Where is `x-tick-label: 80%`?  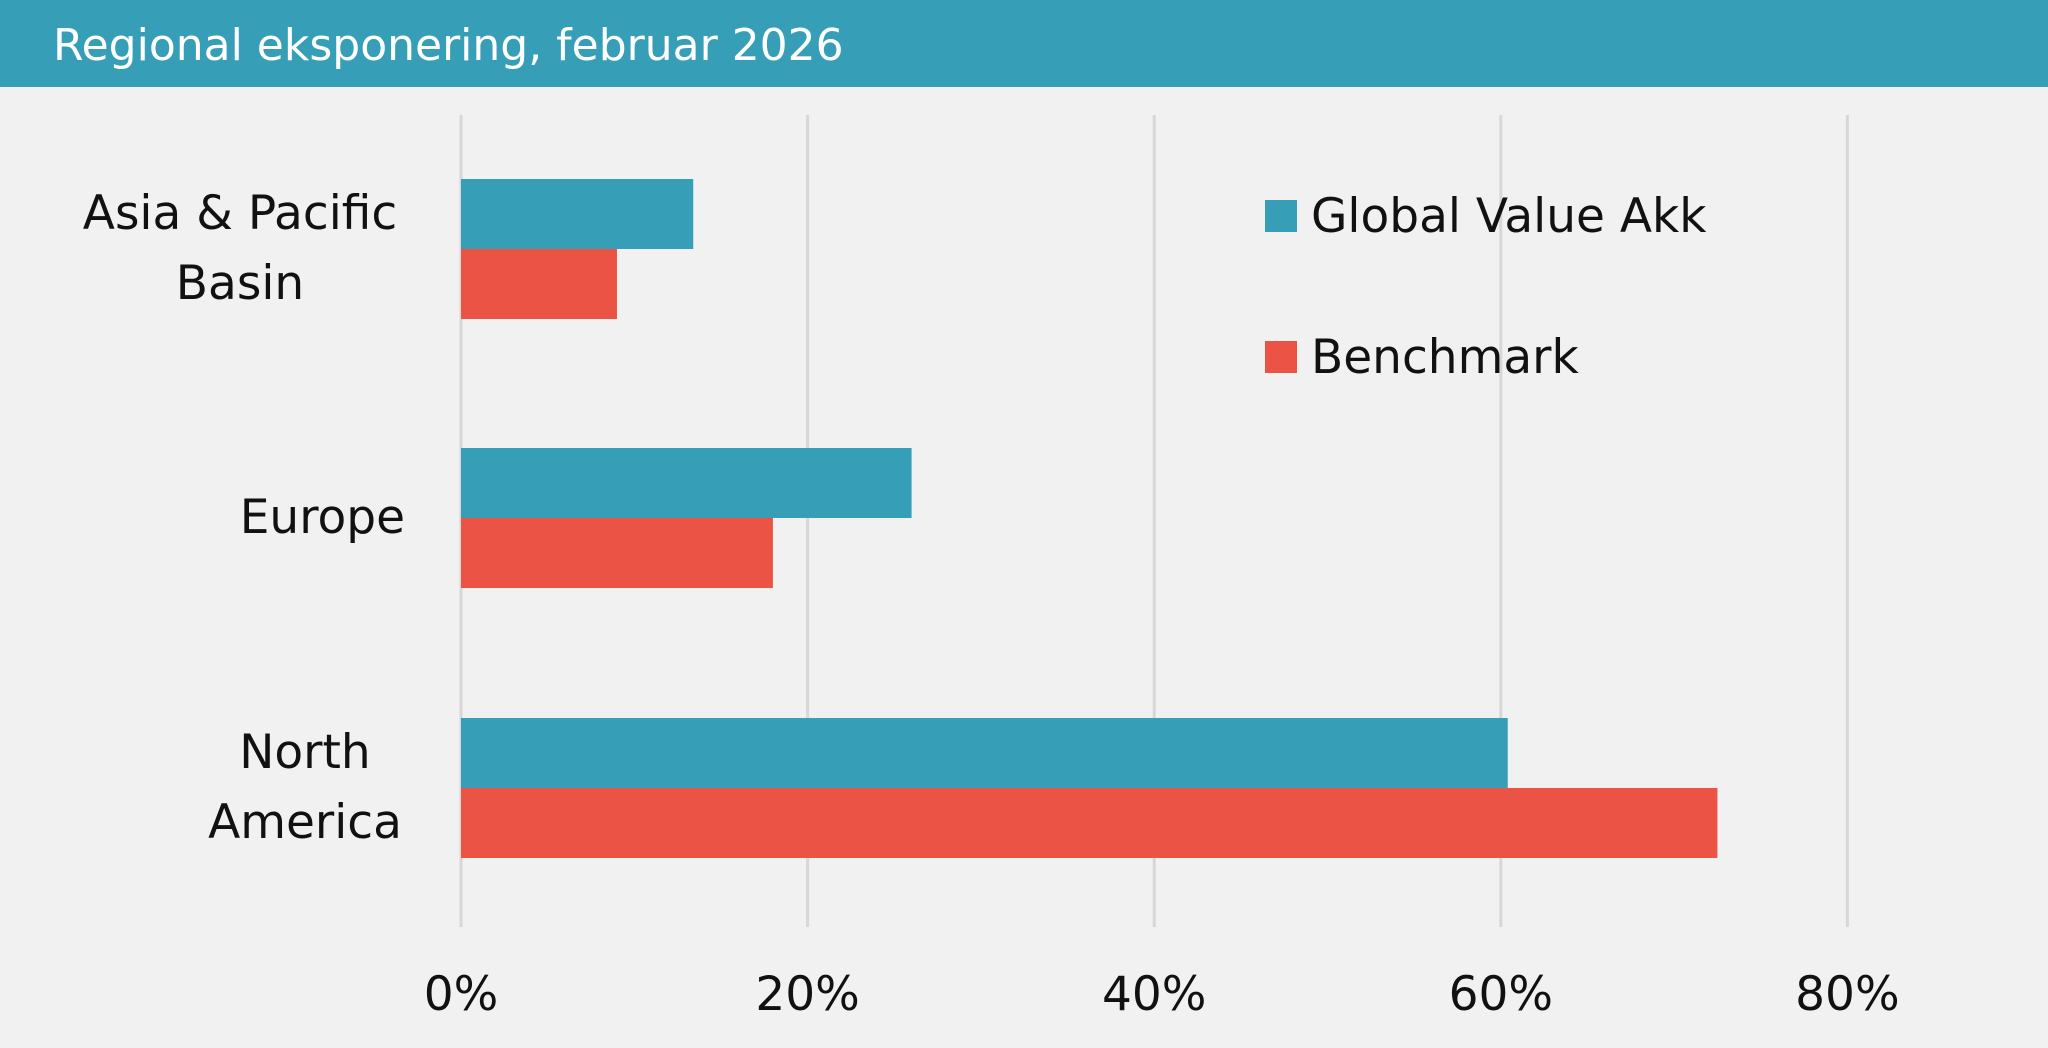
x-tick-label: 80% is located at coordinates (1847, 994).